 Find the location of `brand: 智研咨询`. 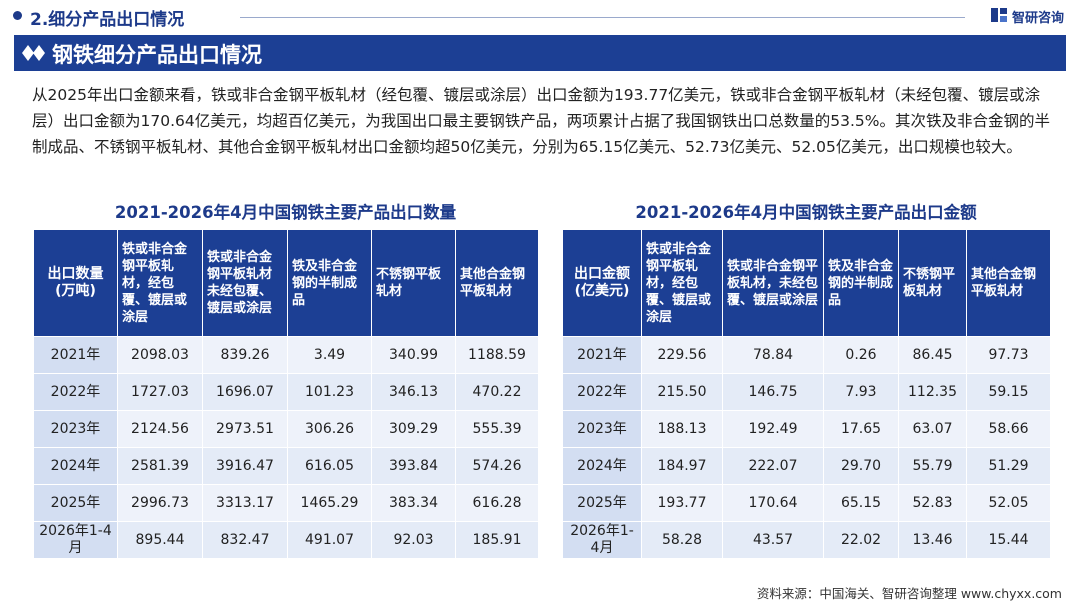

brand: 智研咨询 is located at coordinates (1038, 18).